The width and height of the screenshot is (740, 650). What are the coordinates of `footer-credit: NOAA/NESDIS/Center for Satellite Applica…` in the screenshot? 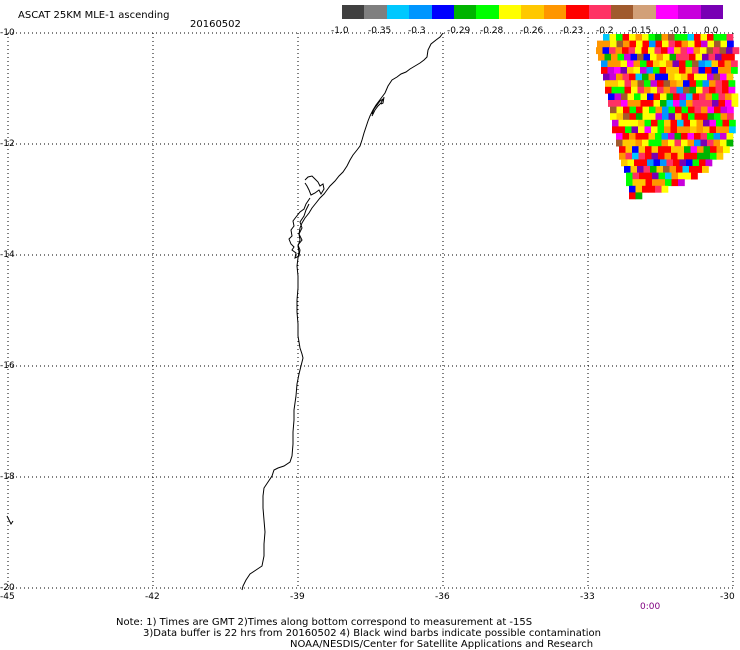 It's located at (442, 644).